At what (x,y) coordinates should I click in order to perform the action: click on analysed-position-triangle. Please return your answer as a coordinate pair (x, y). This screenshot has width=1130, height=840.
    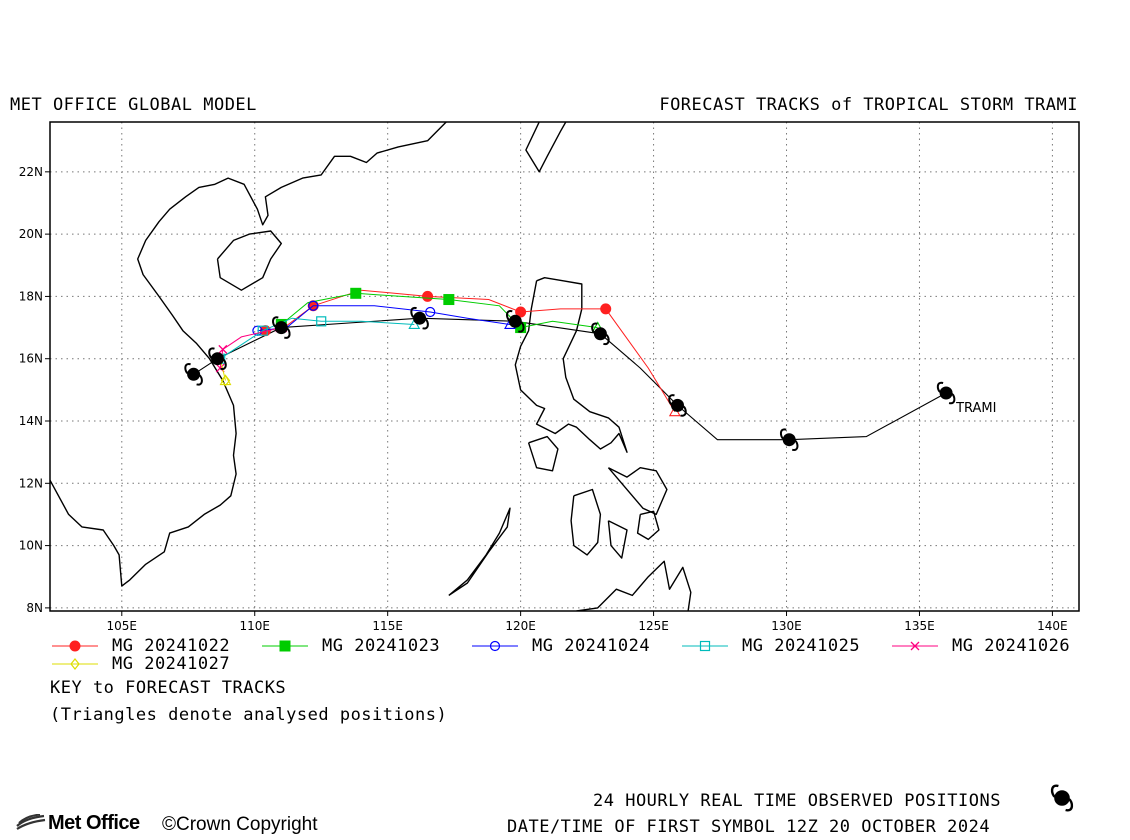
    Looking at the image, I should click on (225, 380).